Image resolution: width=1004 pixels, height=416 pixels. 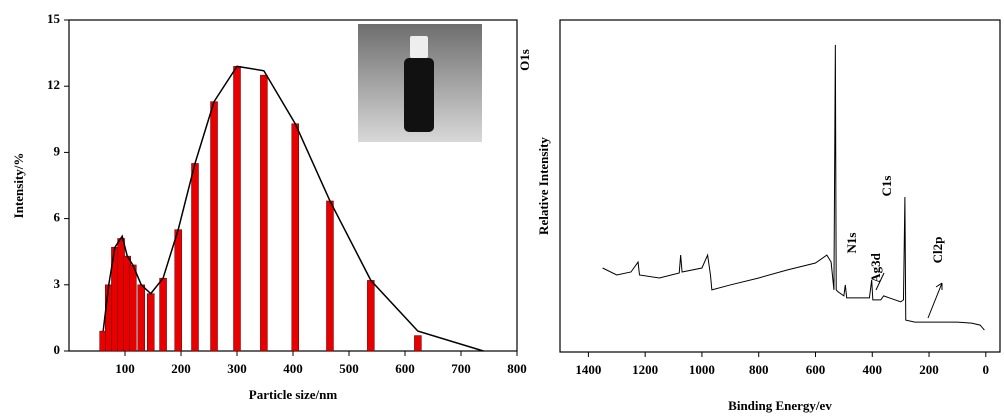 What do you see at coordinates (349, 368) in the screenshot?
I see `x-tick-label: 500` at bounding box center [349, 368].